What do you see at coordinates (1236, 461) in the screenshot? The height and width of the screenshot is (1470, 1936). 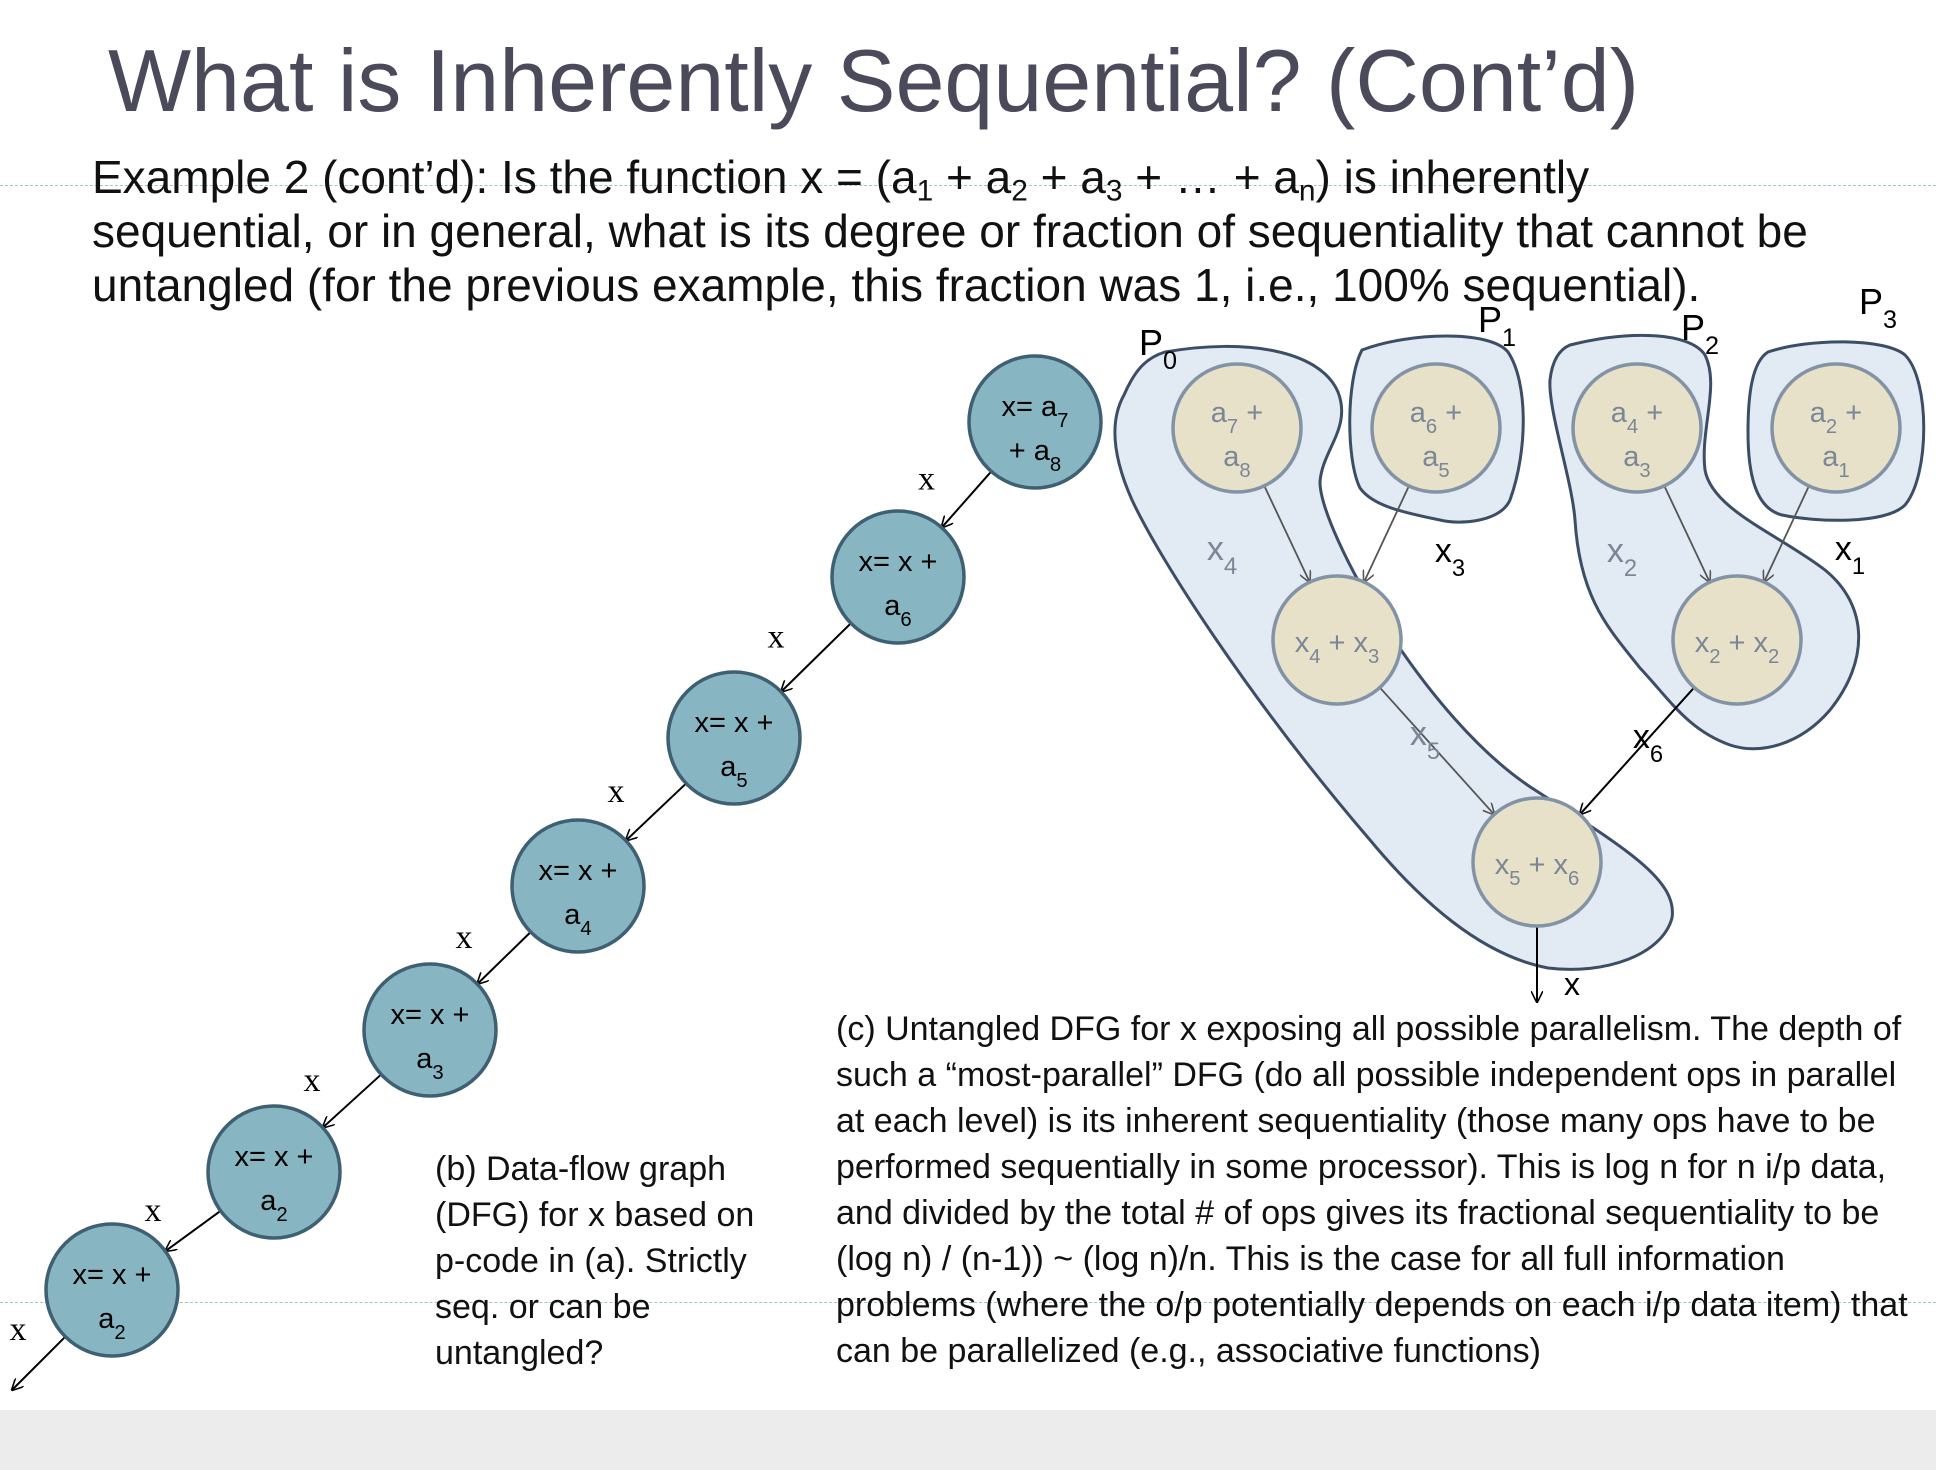 I see `tree-leaf-label-bottom: a8` at bounding box center [1236, 461].